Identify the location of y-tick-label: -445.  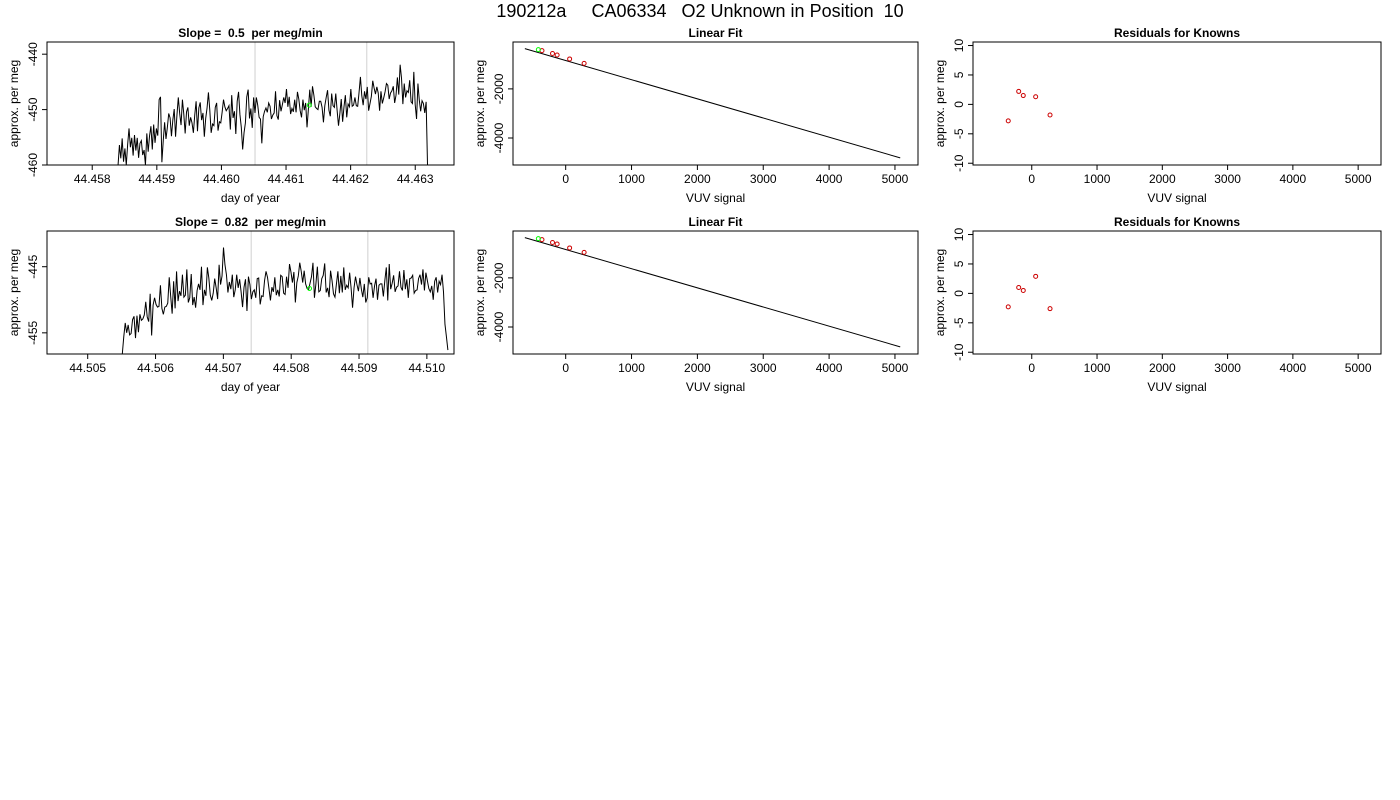
(33, 266).